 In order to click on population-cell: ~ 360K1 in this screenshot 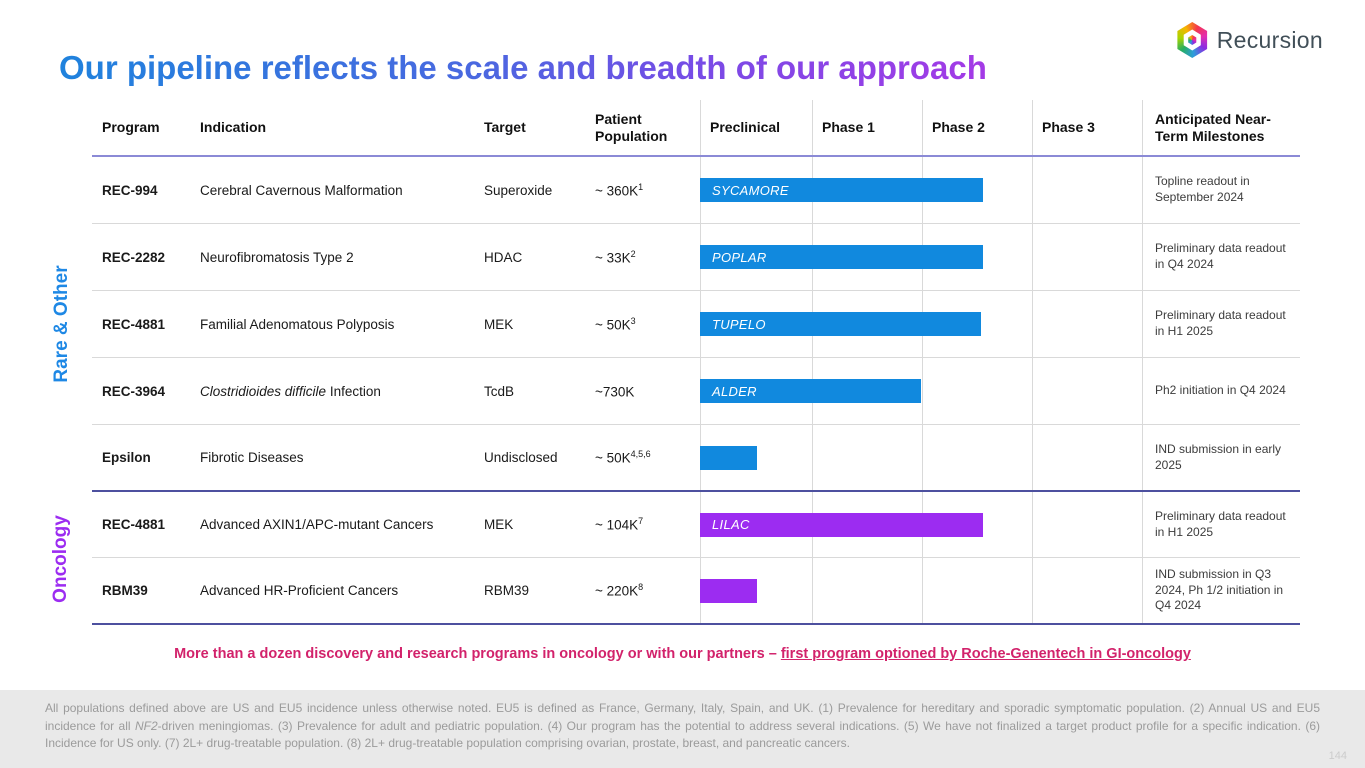, I will do `click(647, 190)`.